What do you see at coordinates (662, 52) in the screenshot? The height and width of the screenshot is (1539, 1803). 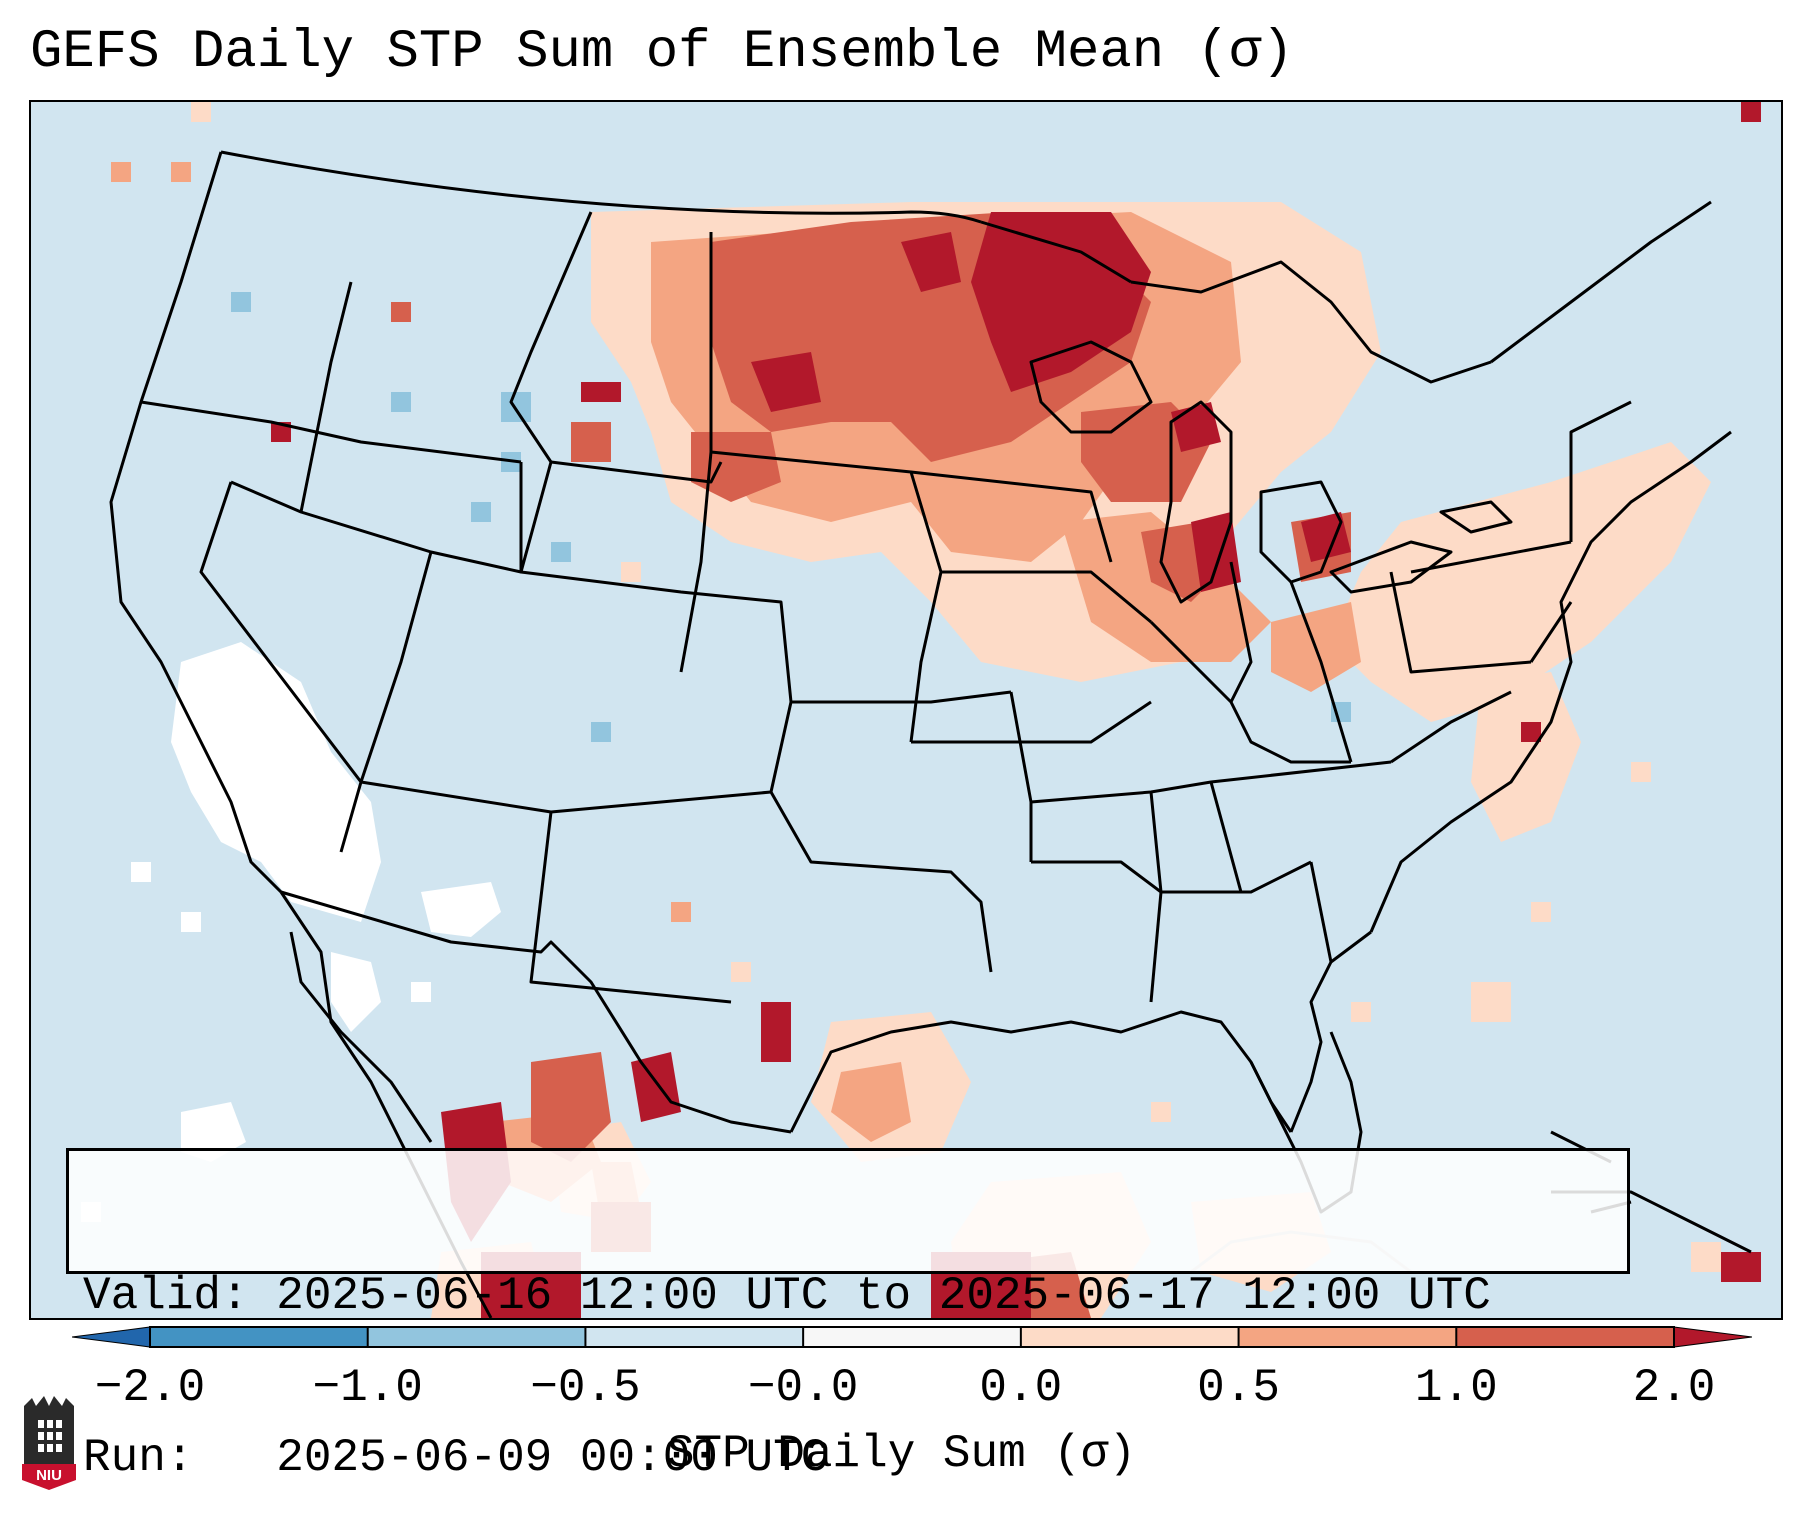 I see `page-title: GEFS Daily STP Sum of Ensemble Mean (σ)` at bounding box center [662, 52].